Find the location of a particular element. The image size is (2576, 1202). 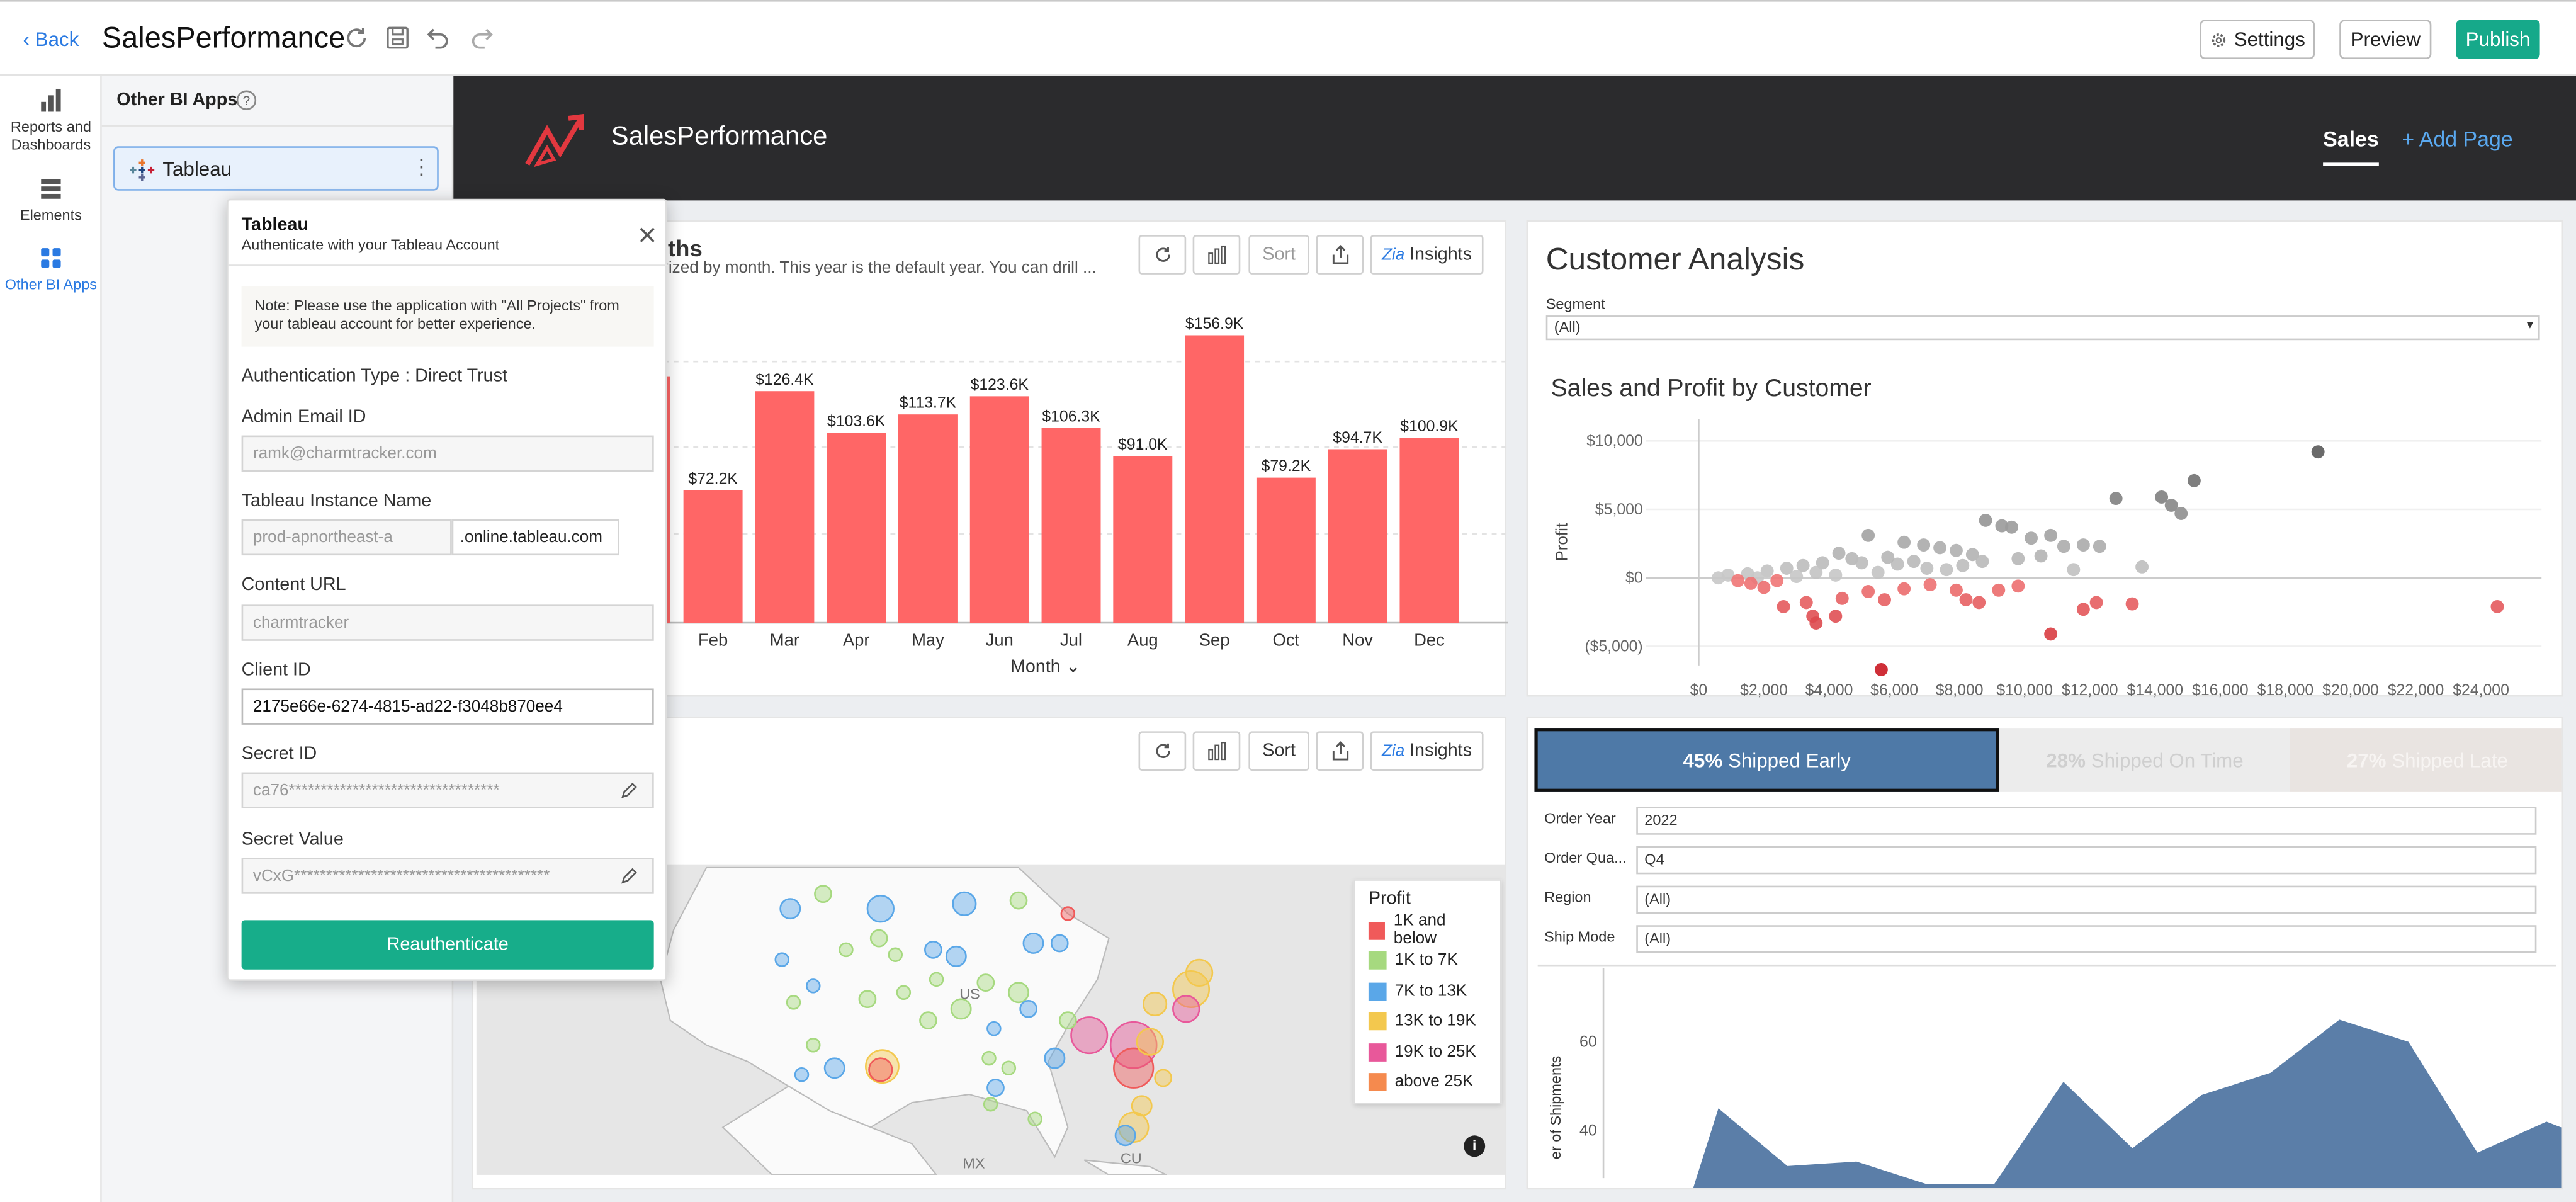

help-icon: ? is located at coordinates (246, 100).